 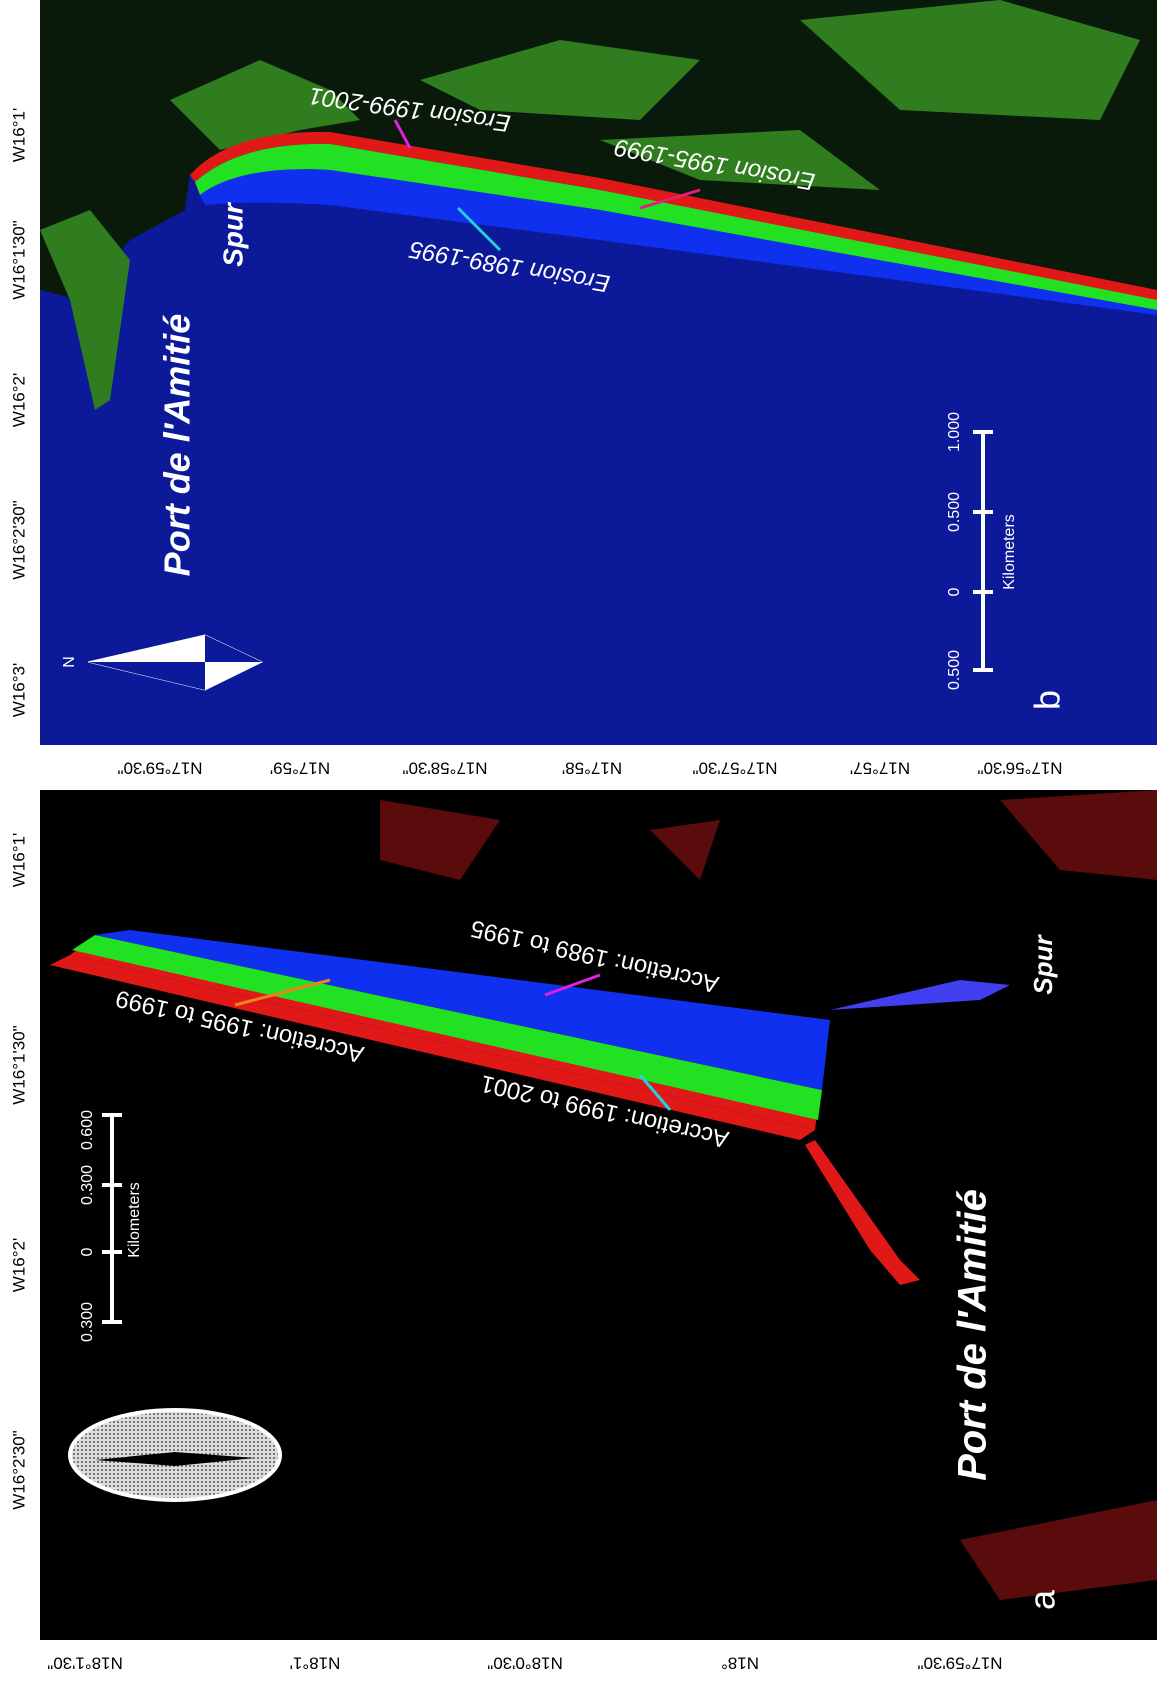 I want to click on longitude-label: W16°3', so click(x=18, y=690).